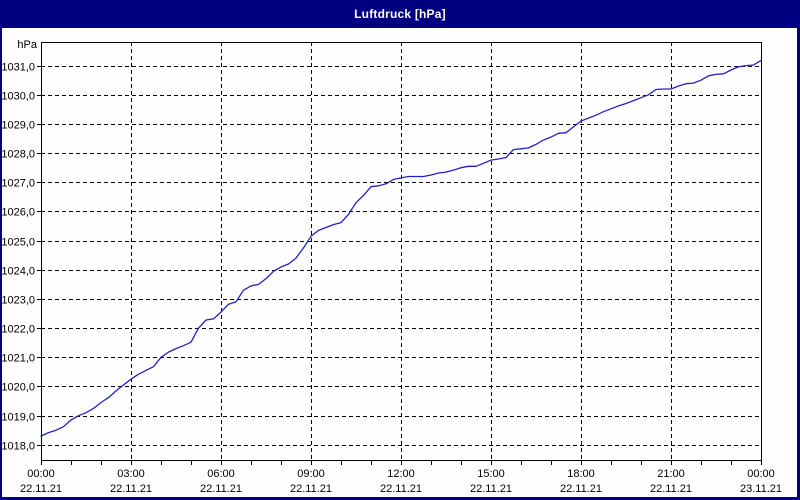 The image size is (800, 500). I want to click on y-tick-label: 1019,0, so click(18, 418).